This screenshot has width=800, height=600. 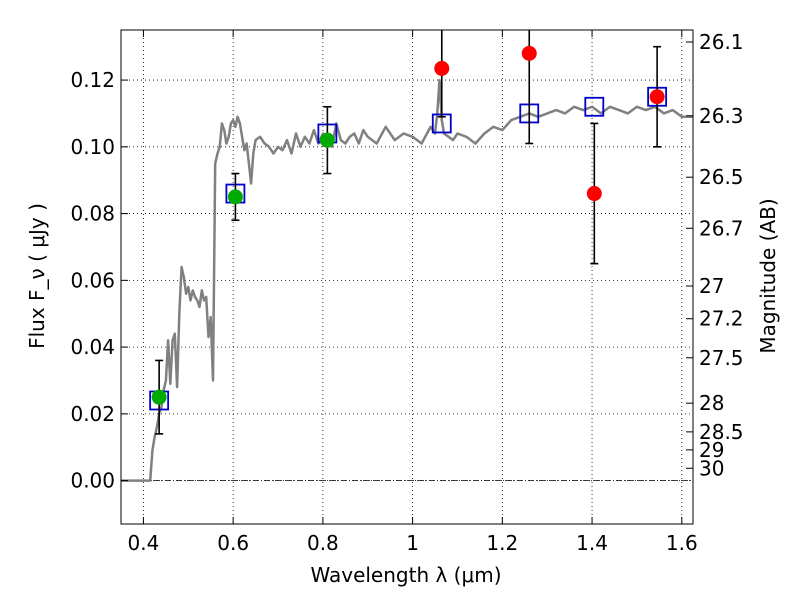 What do you see at coordinates (92, 414) in the screenshot?
I see `y-tick-label: 0.02` at bounding box center [92, 414].